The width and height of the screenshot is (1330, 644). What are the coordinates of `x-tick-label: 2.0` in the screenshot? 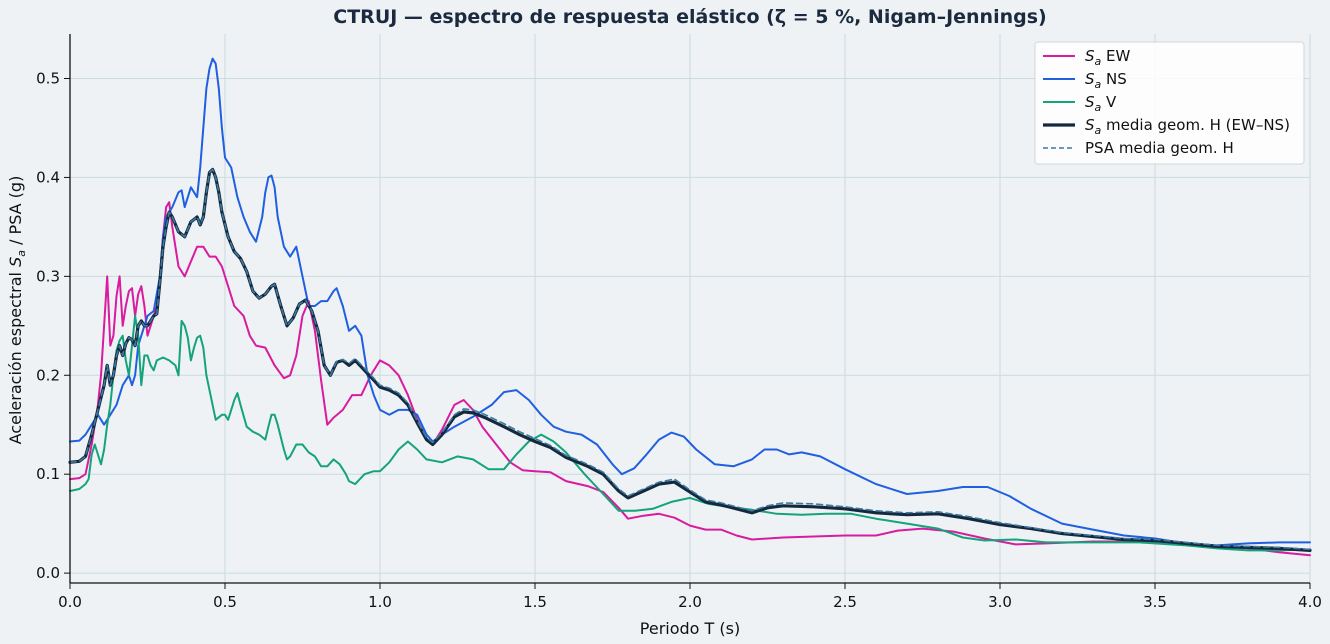 It's located at (690, 602).